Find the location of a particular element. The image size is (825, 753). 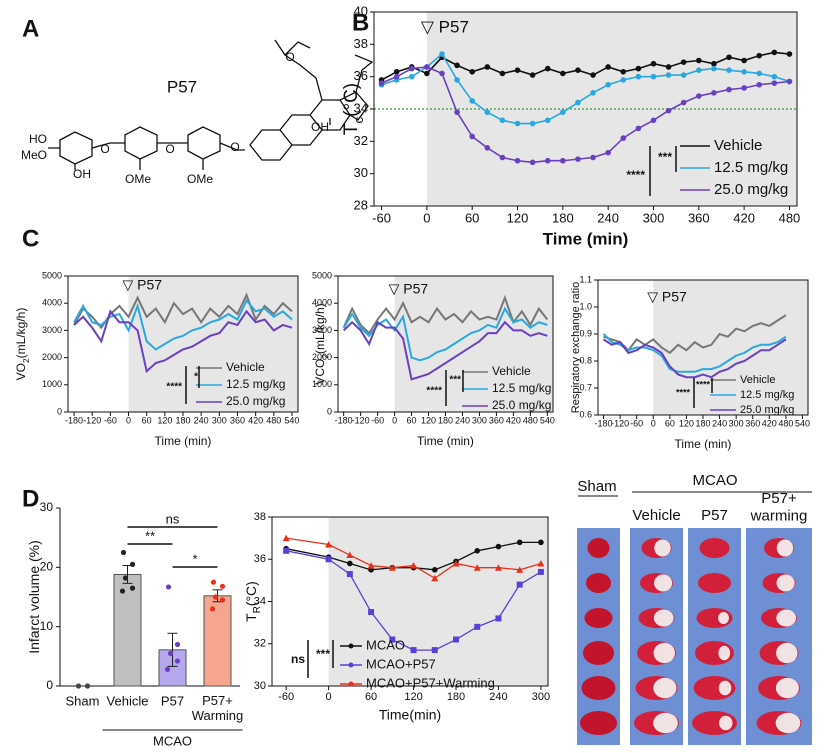

y-axis-label-part: Infarct volume (%) is located at coordinates (34, 597).